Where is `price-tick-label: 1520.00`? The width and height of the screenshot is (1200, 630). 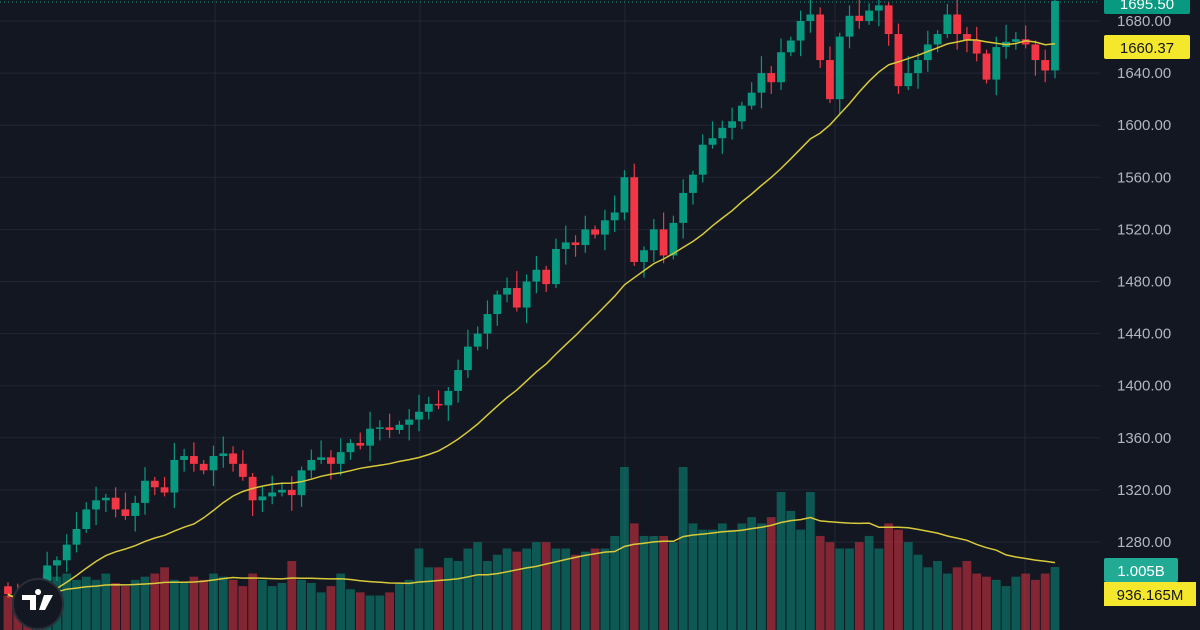
price-tick-label: 1520.00 is located at coordinates (1144, 229).